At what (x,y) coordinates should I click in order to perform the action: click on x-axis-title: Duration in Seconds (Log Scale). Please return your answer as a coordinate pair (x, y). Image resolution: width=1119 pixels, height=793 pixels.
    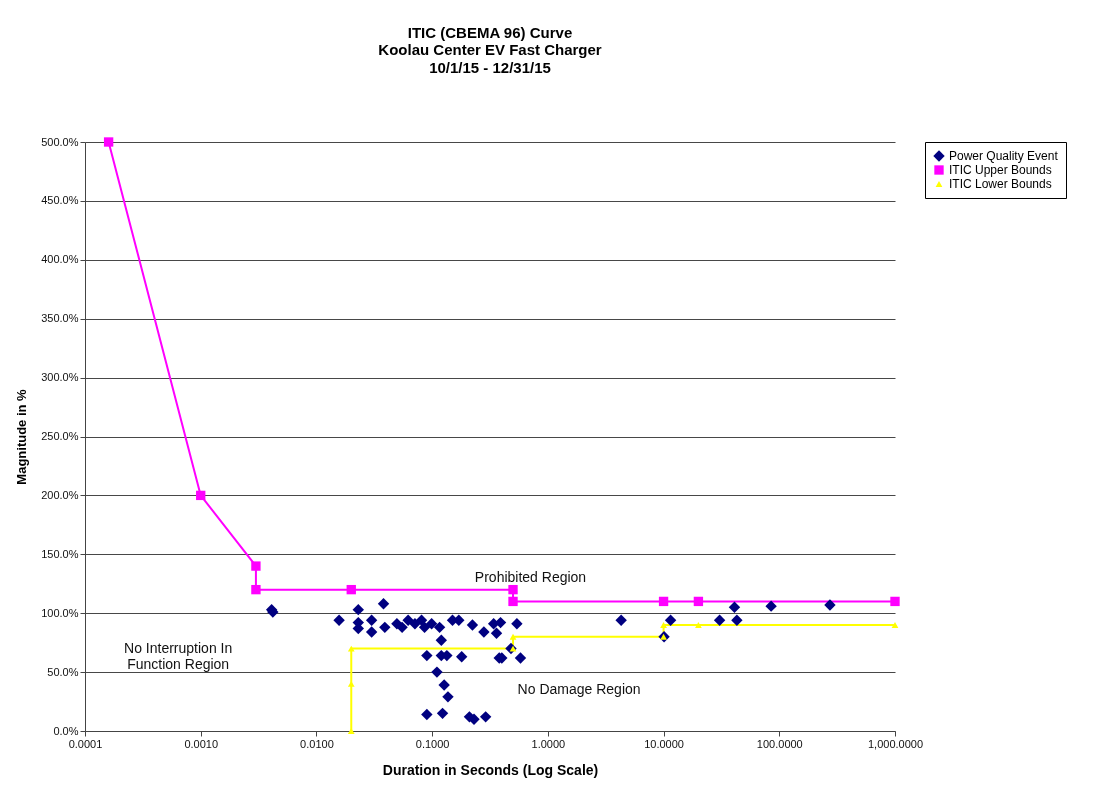
    Looking at the image, I should click on (490, 769).